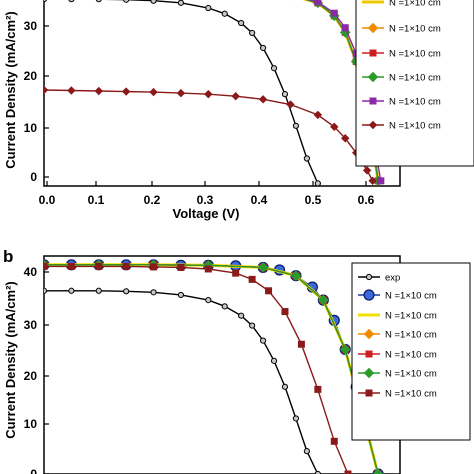  Describe the element at coordinates (31, 325) in the screenshot. I see `y-tick-label: 30` at that location.